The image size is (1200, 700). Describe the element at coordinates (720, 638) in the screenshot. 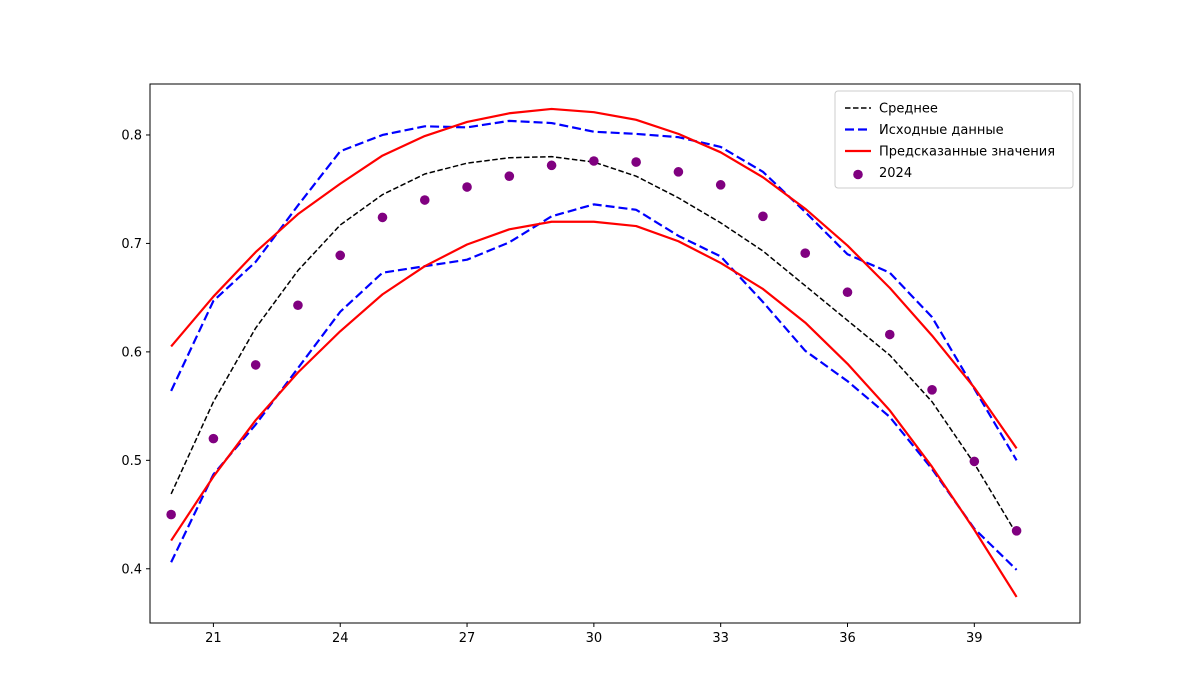

I see `x-tick-label-33: 33` at that location.